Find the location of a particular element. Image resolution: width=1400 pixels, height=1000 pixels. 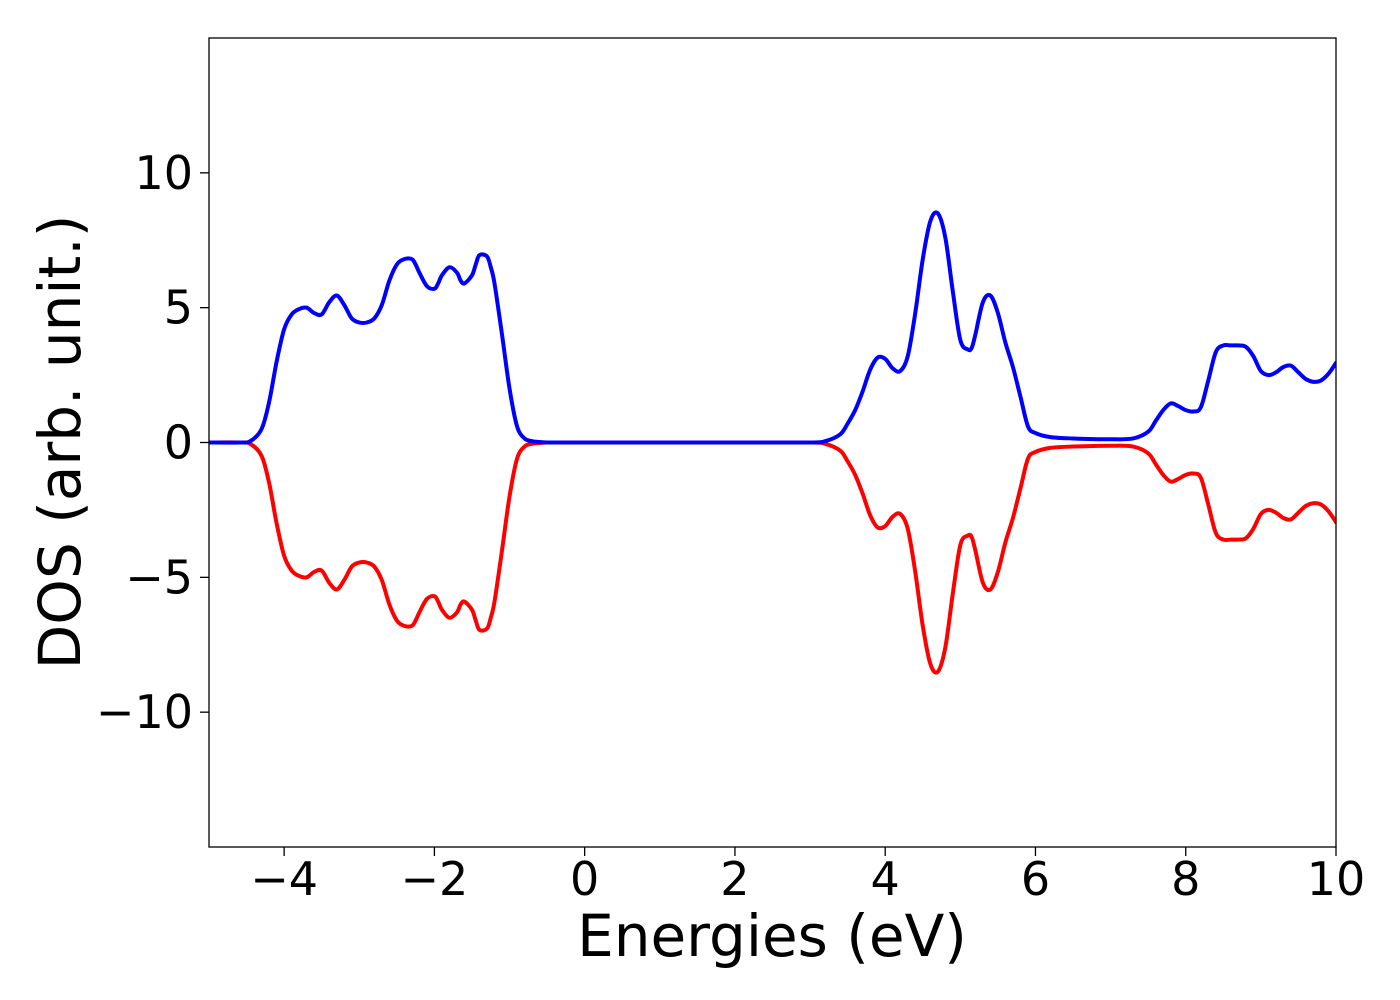

x-tick-label: 2 is located at coordinates (734, 879).